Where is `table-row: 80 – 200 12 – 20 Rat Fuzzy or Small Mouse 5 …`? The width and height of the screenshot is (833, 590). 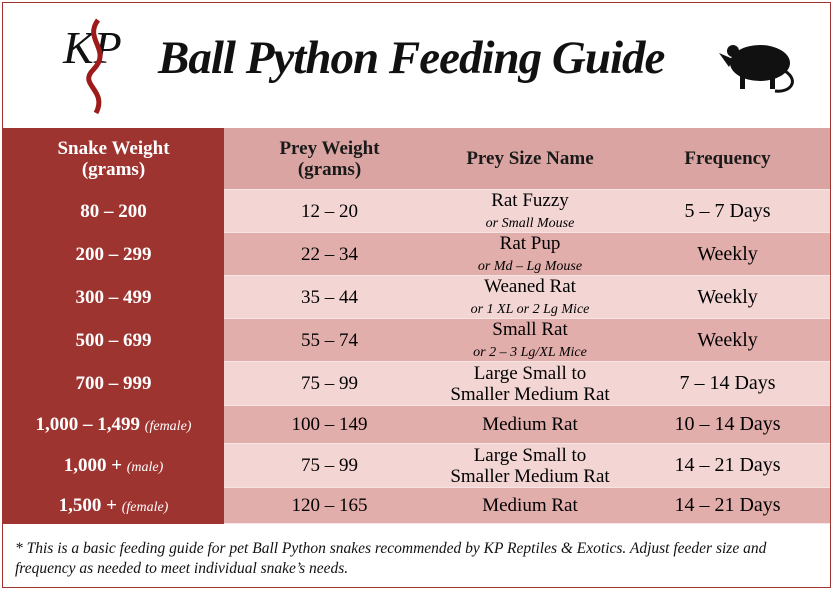
table-row: 80 – 200 12 – 20 Rat Fuzzy or Small Mouse 5 … is located at coordinates (416, 211).